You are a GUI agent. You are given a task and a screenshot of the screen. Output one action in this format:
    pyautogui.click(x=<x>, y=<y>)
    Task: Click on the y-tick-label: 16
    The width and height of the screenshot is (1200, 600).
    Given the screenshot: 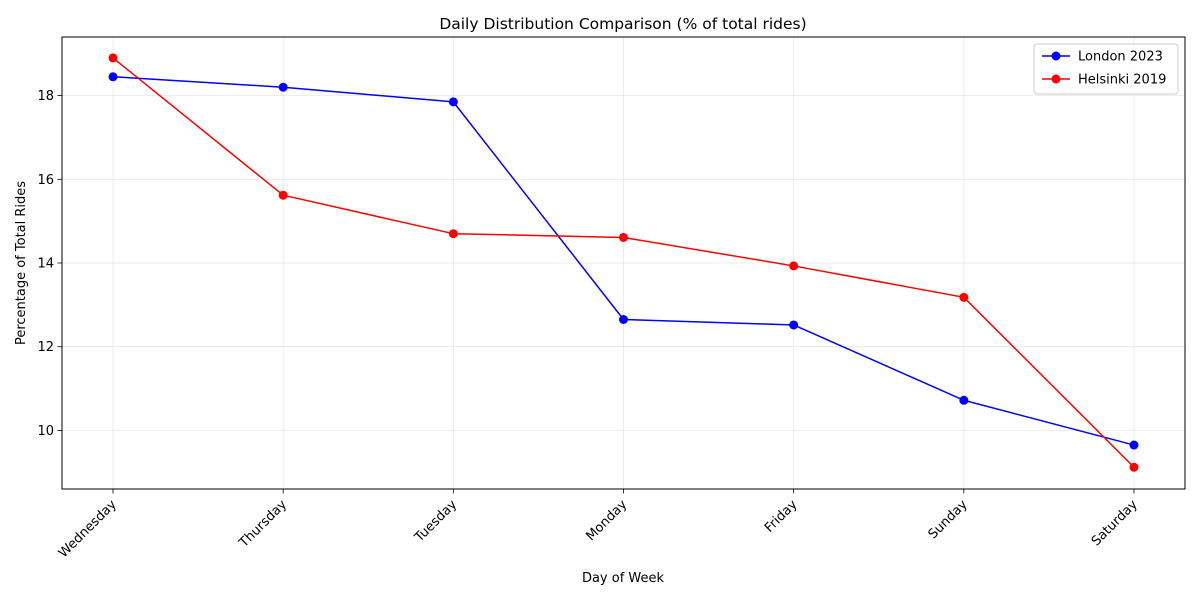 What is the action you would take?
    pyautogui.click(x=45, y=180)
    